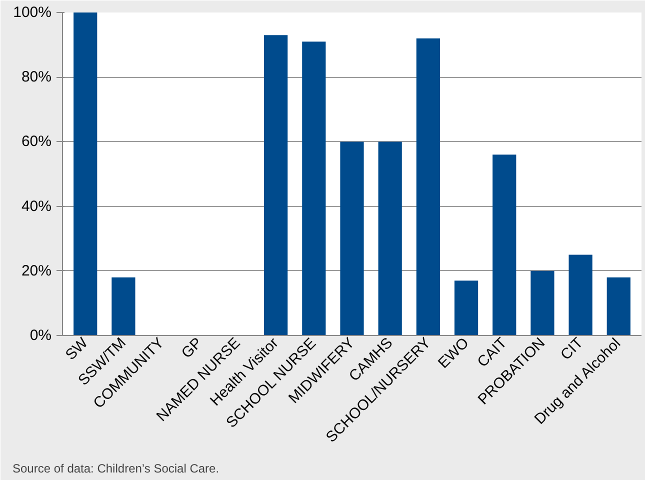 The image size is (645, 480). Describe the element at coordinates (36, 77) in the screenshot. I see `y-tick-label: 80%` at that location.